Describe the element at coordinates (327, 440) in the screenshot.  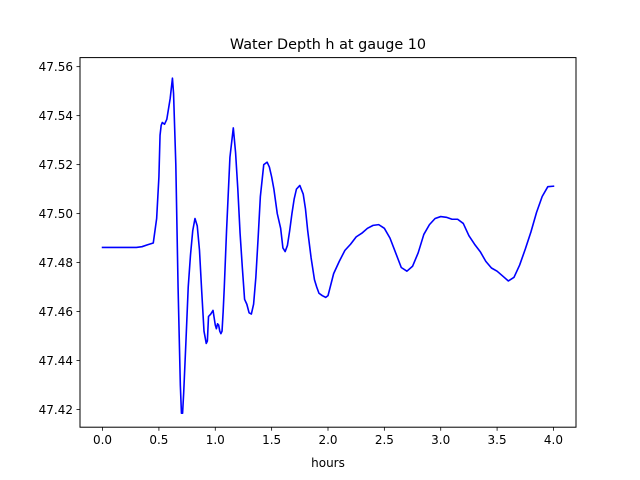
I see `x-tick-label: 2.0` at that location.